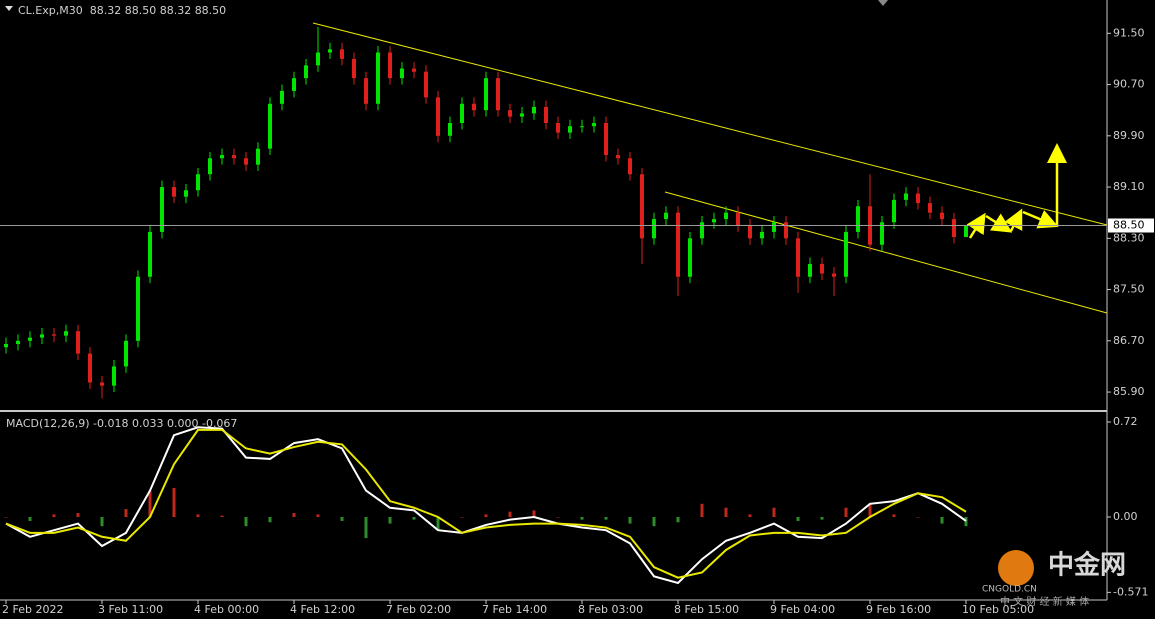  I want to click on forecast-arrows, so click(1016, 191).